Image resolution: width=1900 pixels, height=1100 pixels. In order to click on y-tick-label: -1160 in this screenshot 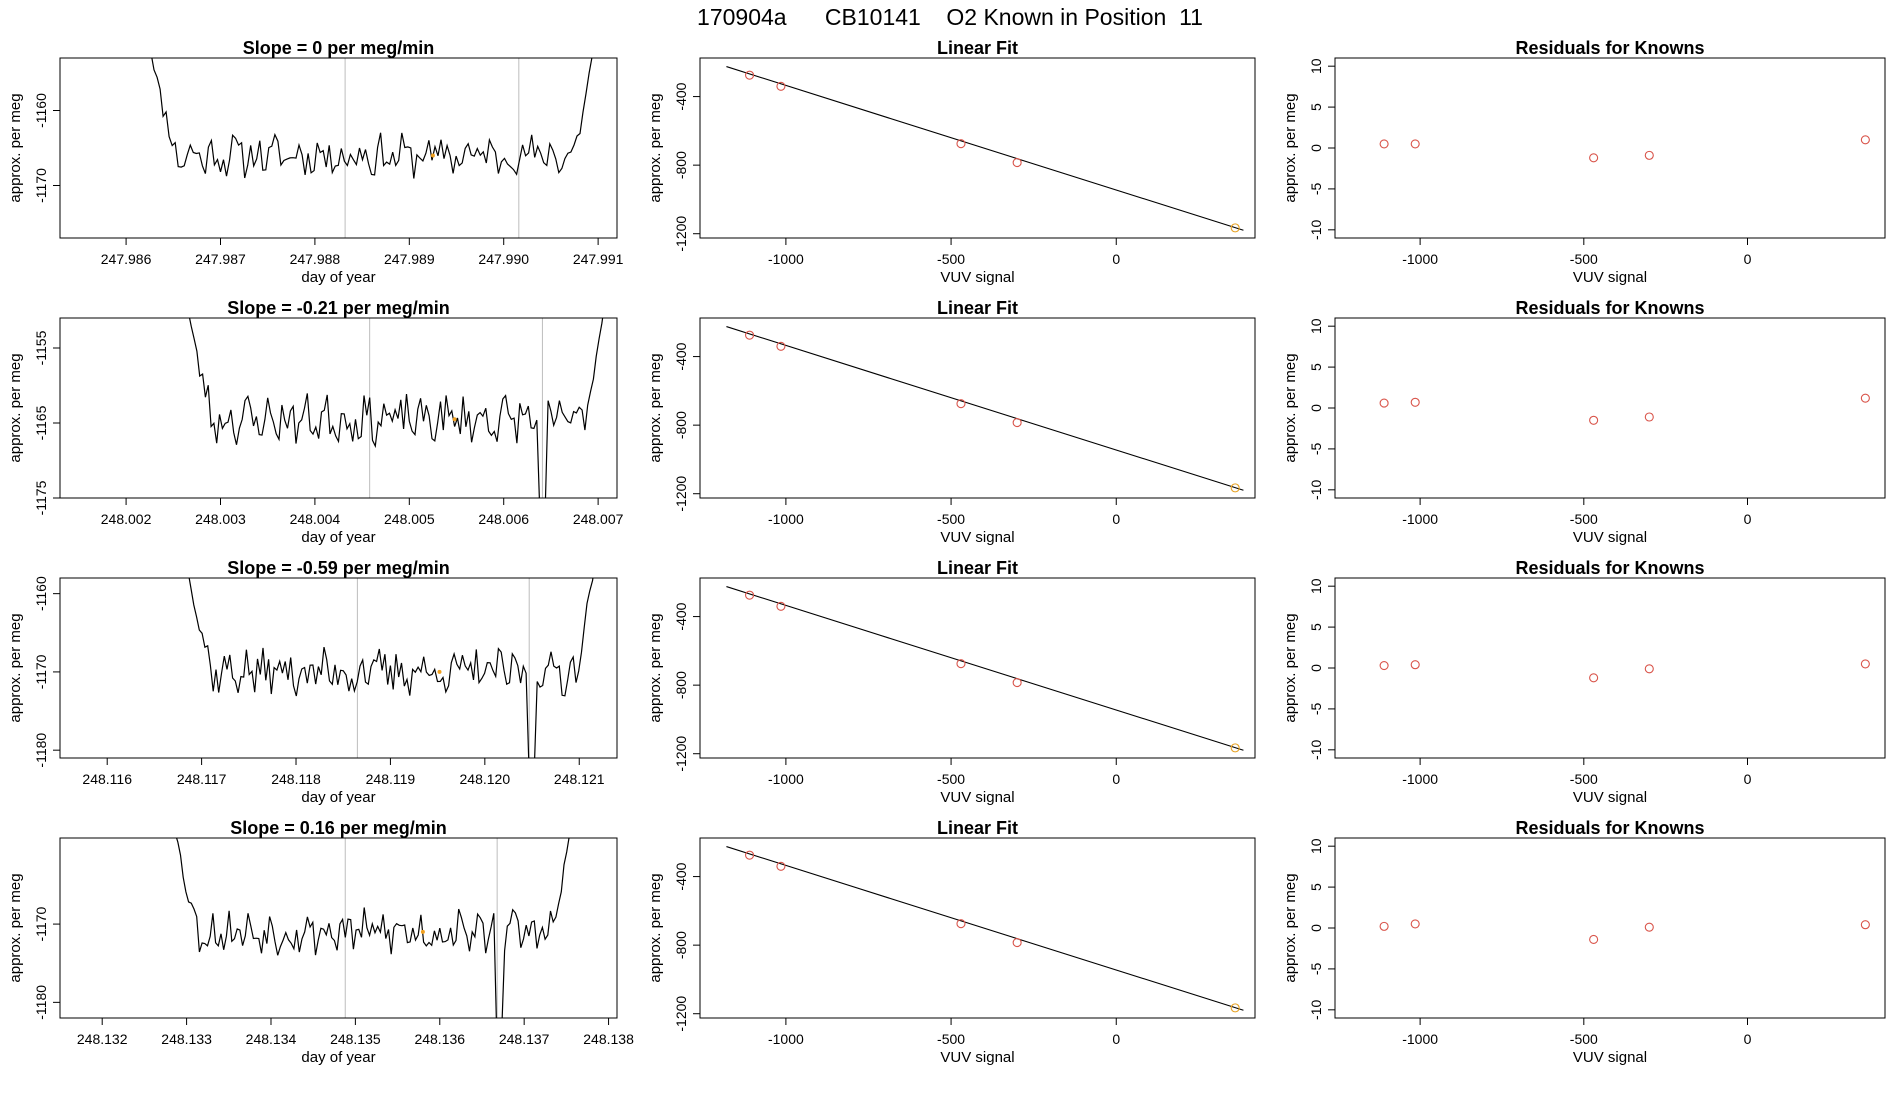, I will do `click(41, 593)`.